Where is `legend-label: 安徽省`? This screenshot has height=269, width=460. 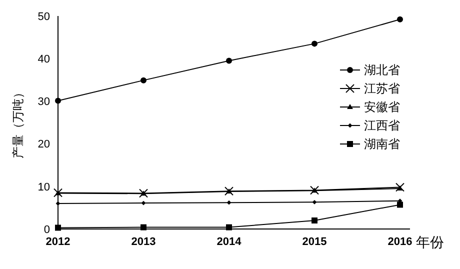
legend-label: 安徽省 is located at coordinates (382, 107).